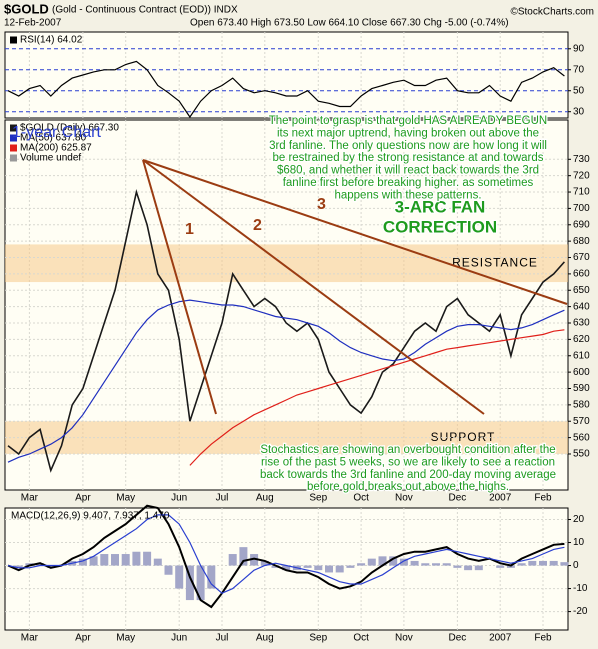 The image size is (598, 649). What do you see at coordinates (579, 542) in the screenshot?
I see `y-tick-label: 10` at bounding box center [579, 542].